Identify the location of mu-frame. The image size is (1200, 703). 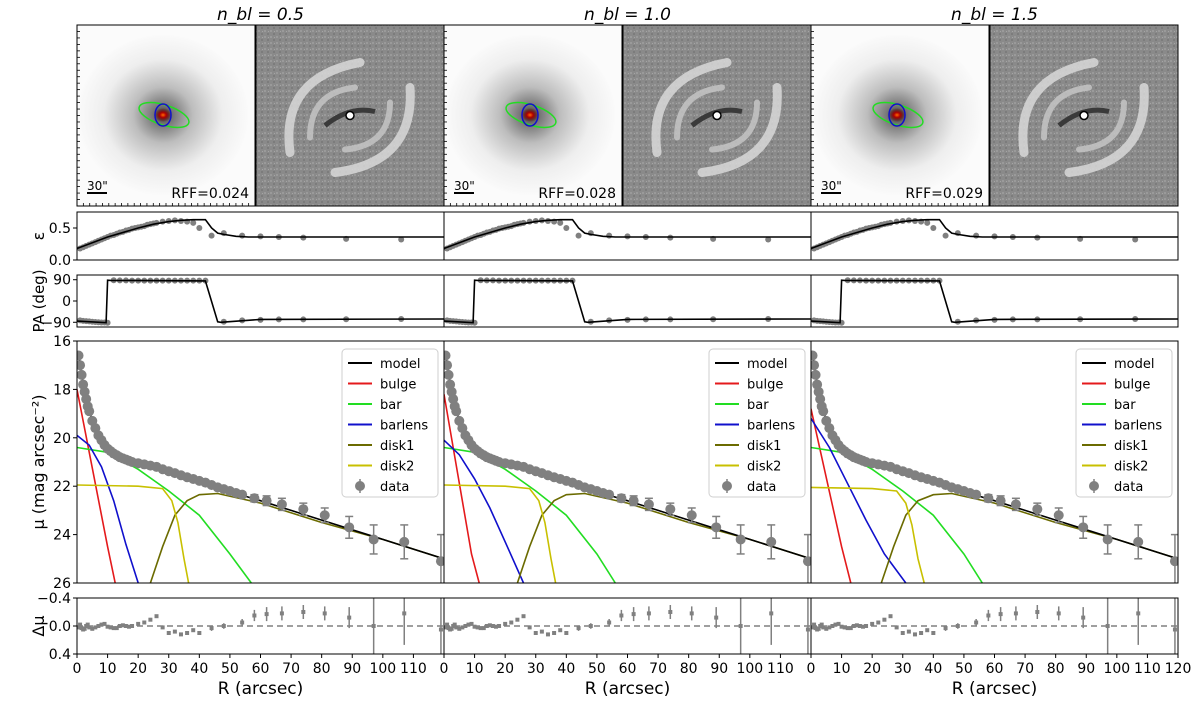
(994, 462).